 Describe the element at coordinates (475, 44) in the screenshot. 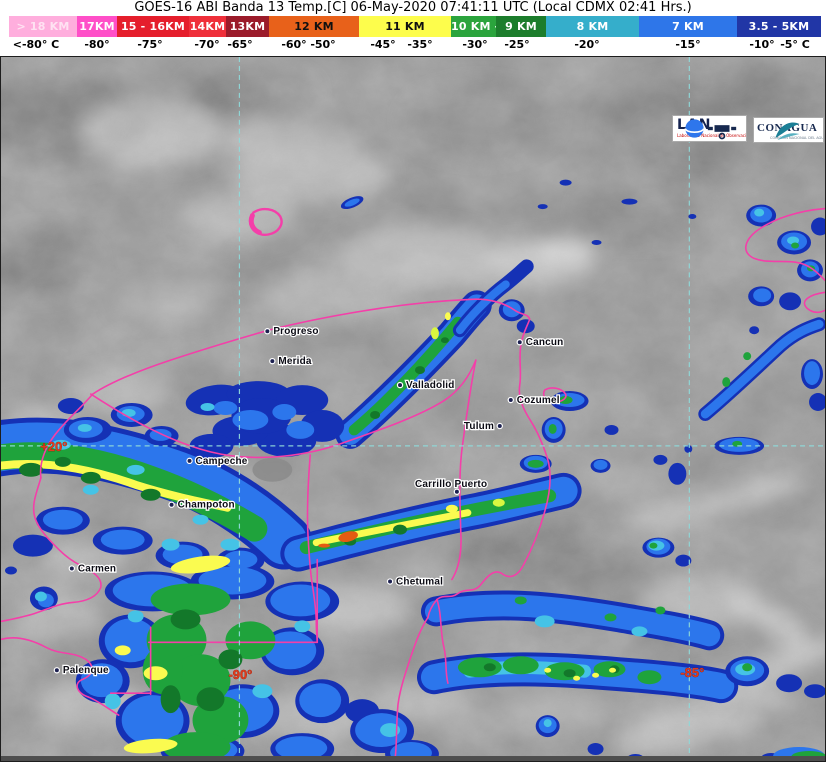

I see `temp-label-9: -30°` at that location.